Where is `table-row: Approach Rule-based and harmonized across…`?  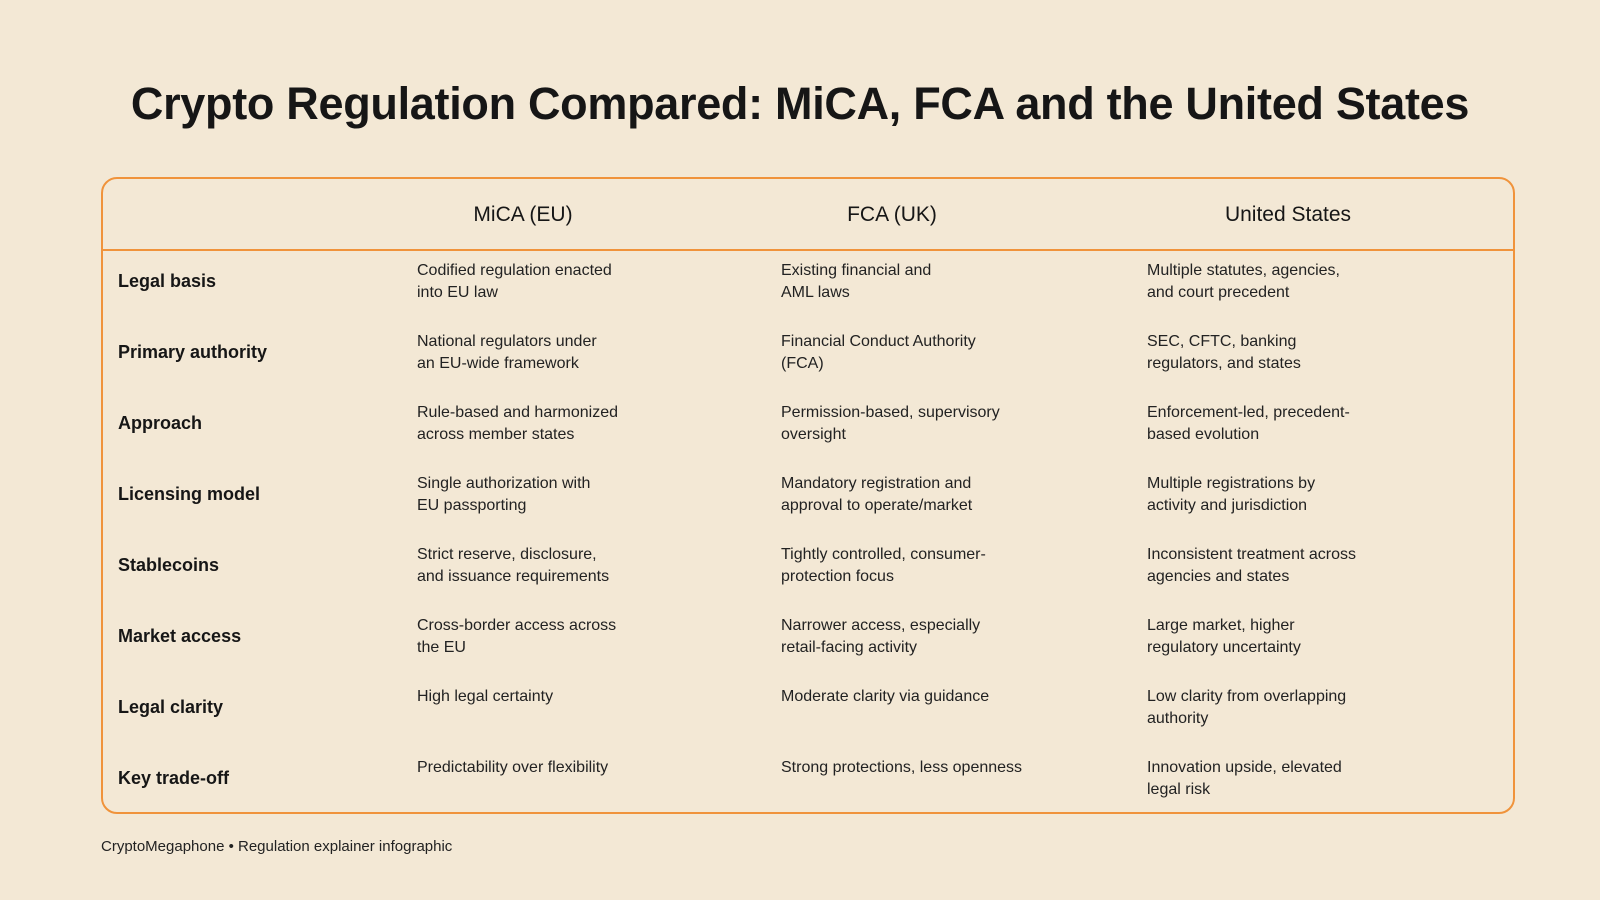 table-row: Approach Rule-based and harmonized across… is located at coordinates (808, 428).